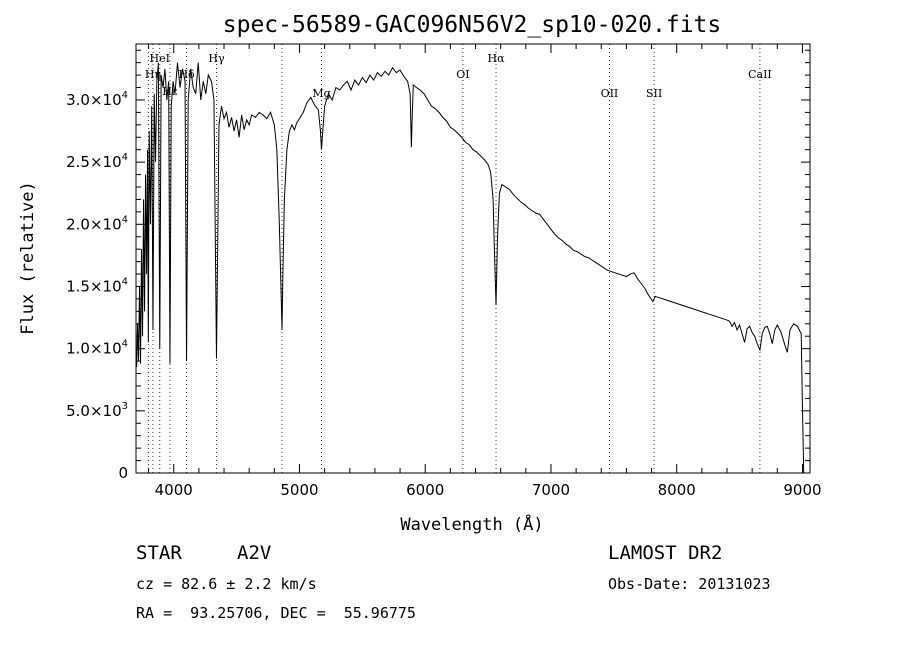 This screenshot has width=900, height=650. What do you see at coordinates (174, 490) in the screenshot?
I see `x-tick-label: 4000` at bounding box center [174, 490].